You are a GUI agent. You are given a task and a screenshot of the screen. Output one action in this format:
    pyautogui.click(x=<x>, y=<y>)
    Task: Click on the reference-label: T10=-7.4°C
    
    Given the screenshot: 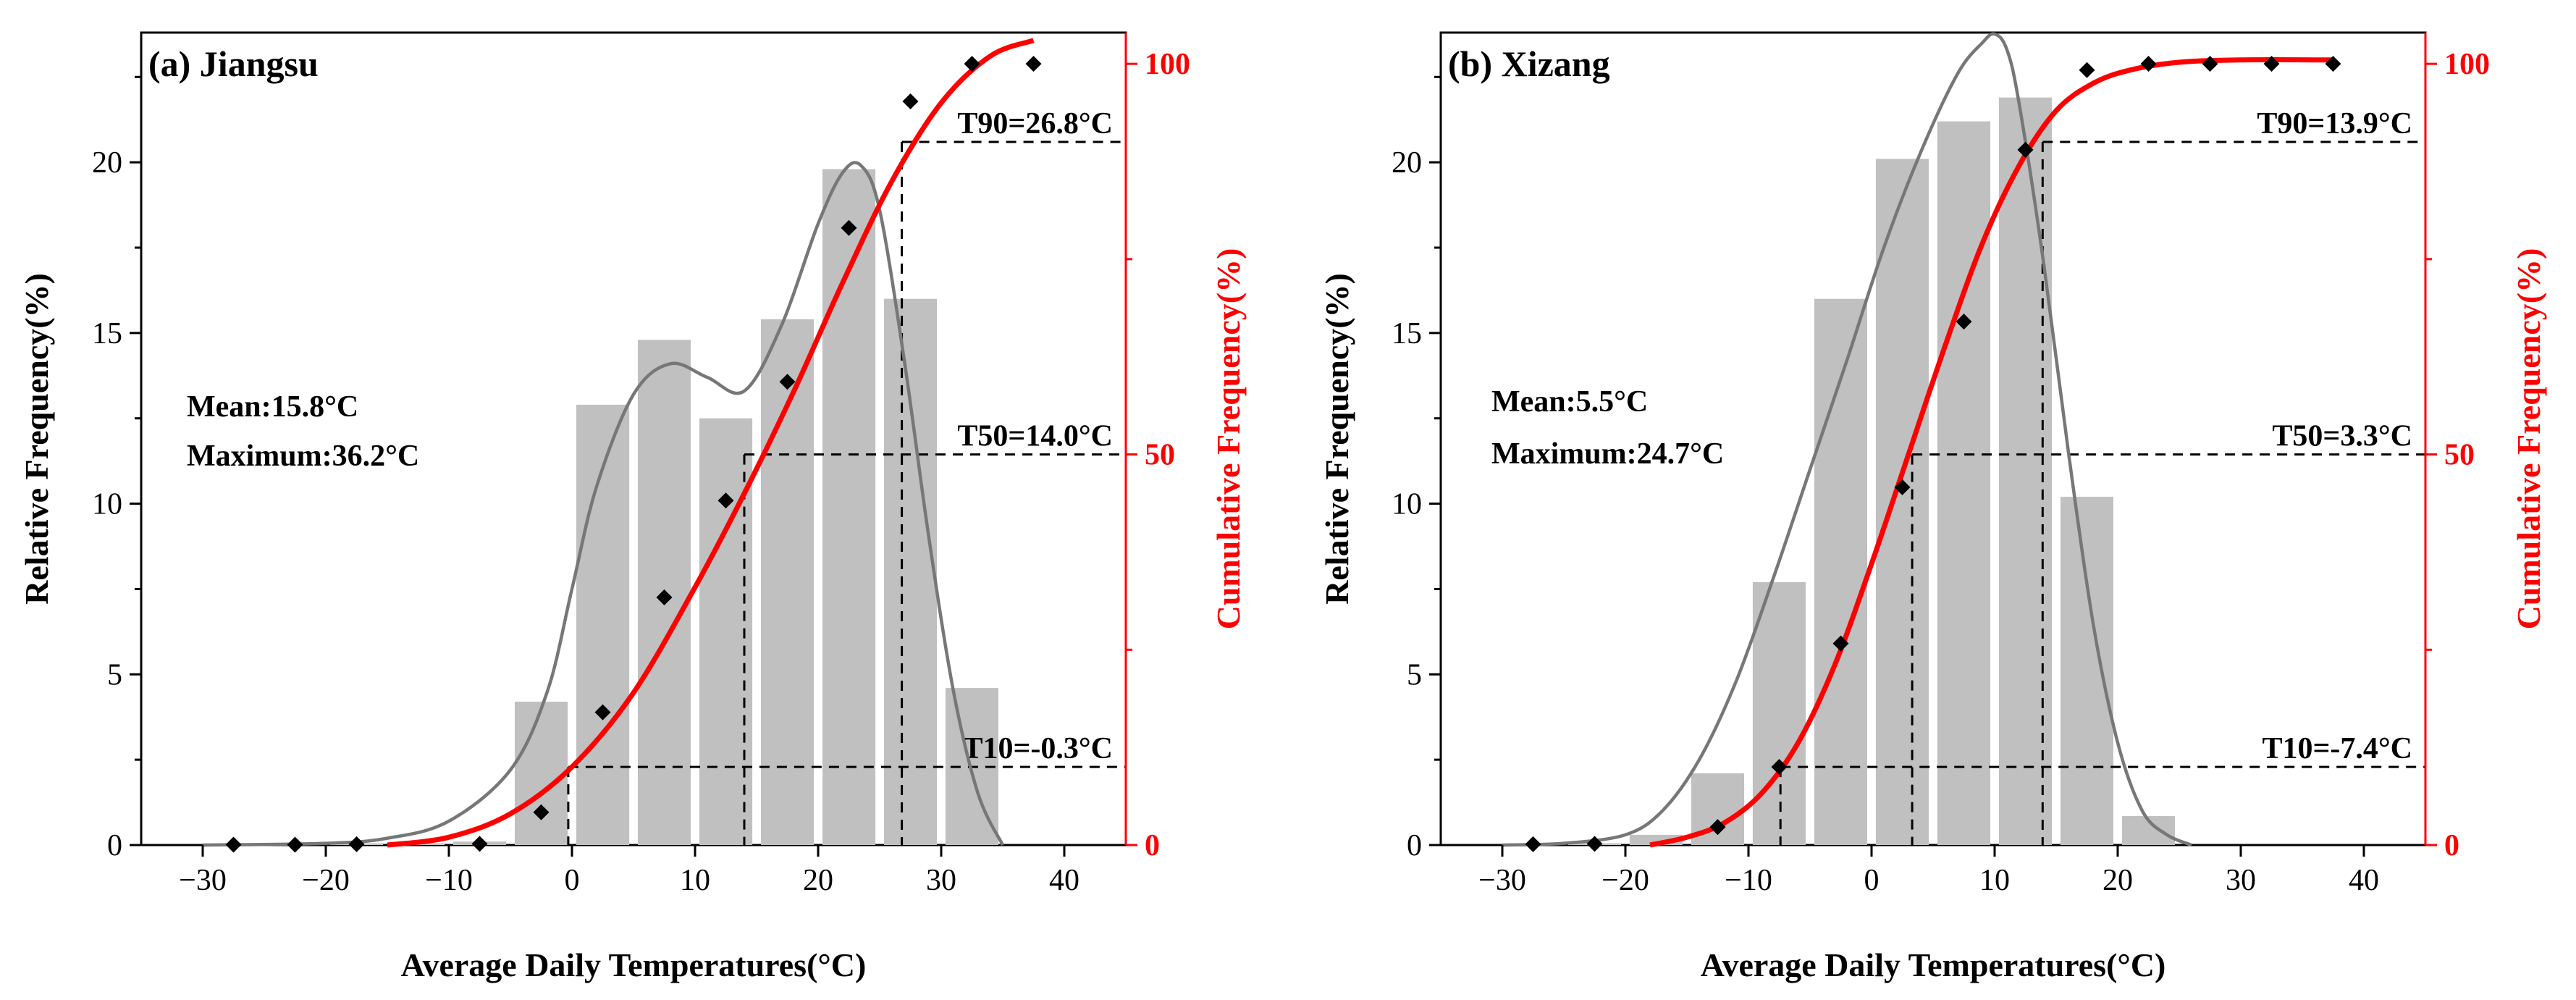 What is the action you would take?
    pyautogui.click(x=2337, y=748)
    